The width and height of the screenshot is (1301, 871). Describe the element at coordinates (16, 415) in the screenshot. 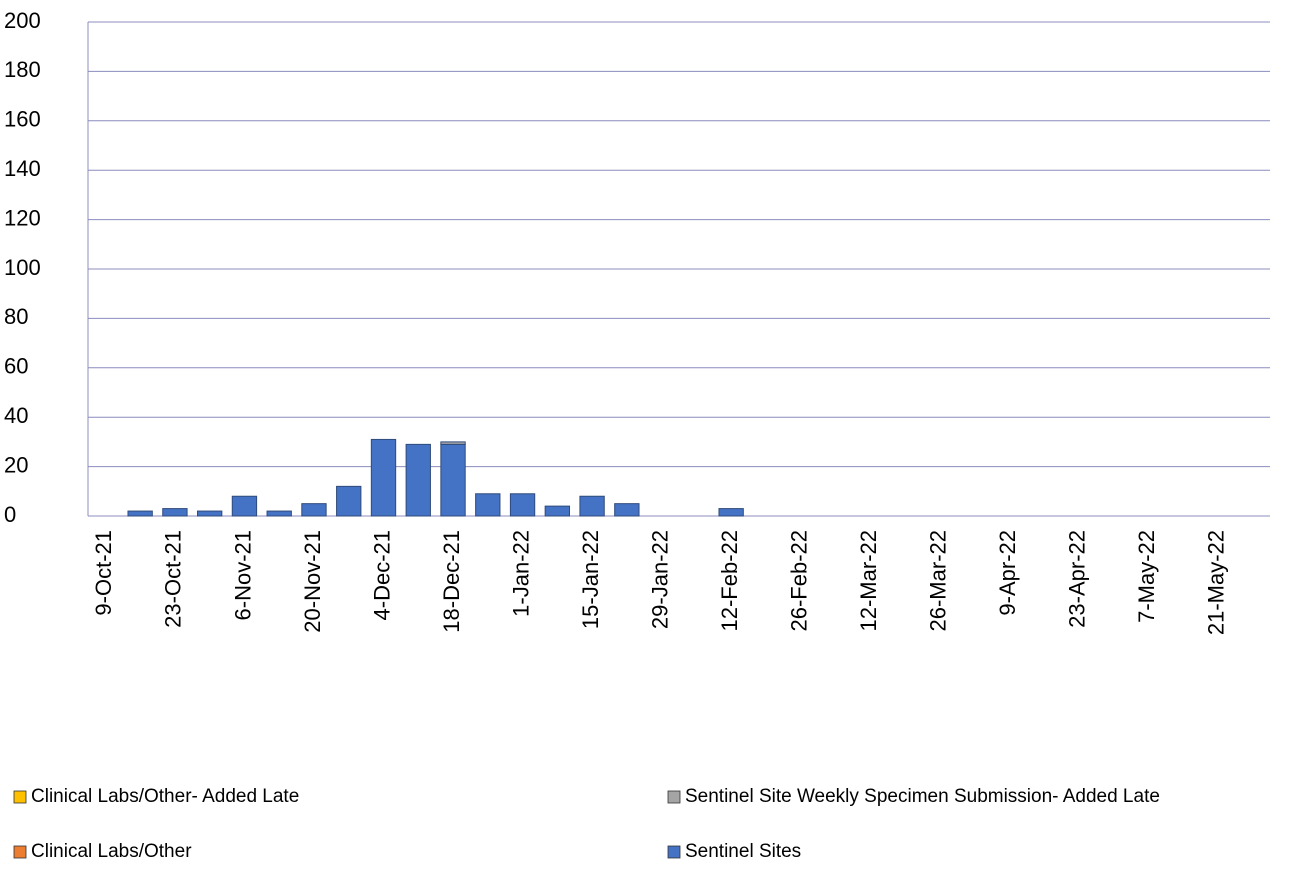

I see `y-tick-label: 40` at that location.